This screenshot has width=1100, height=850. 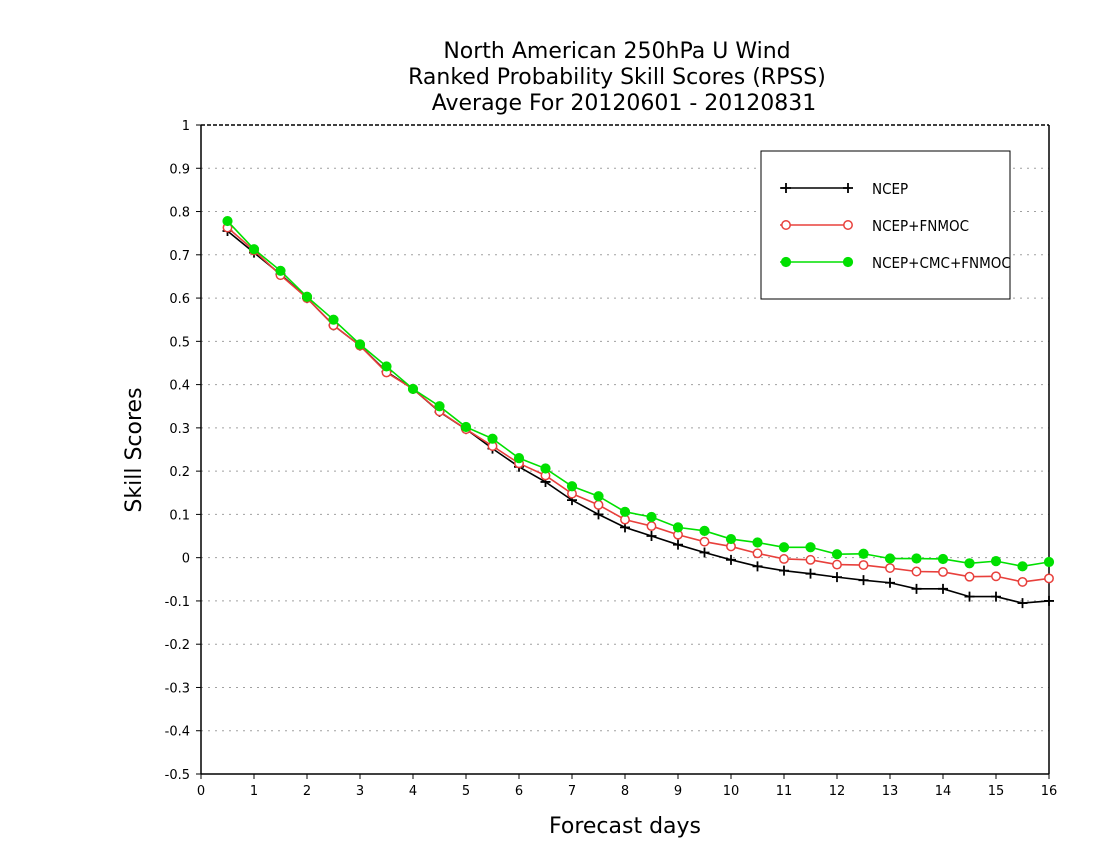 What do you see at coordinates (201, 791) in the screenshot?
I see `x-tick-label: 0` at bounding box center [201, 791].